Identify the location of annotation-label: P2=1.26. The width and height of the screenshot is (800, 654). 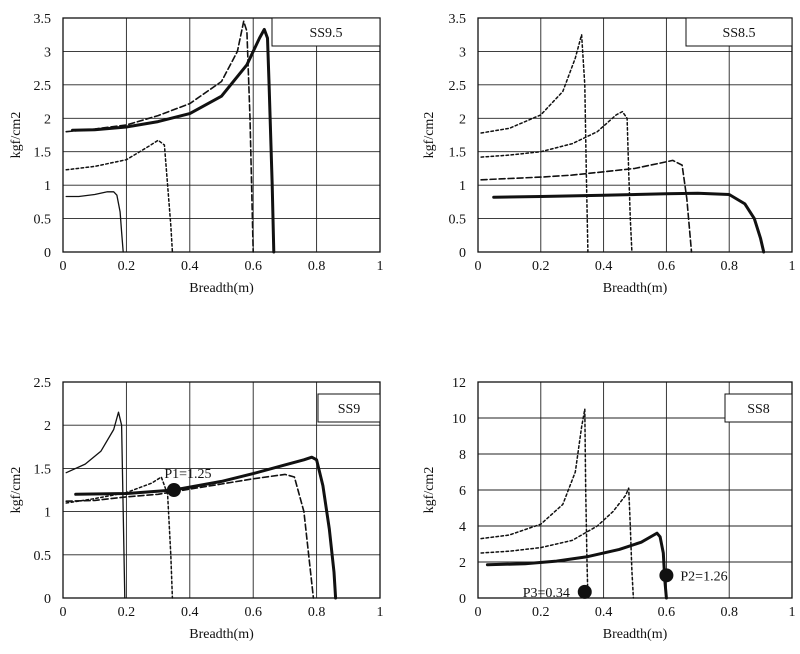
(703, 576).